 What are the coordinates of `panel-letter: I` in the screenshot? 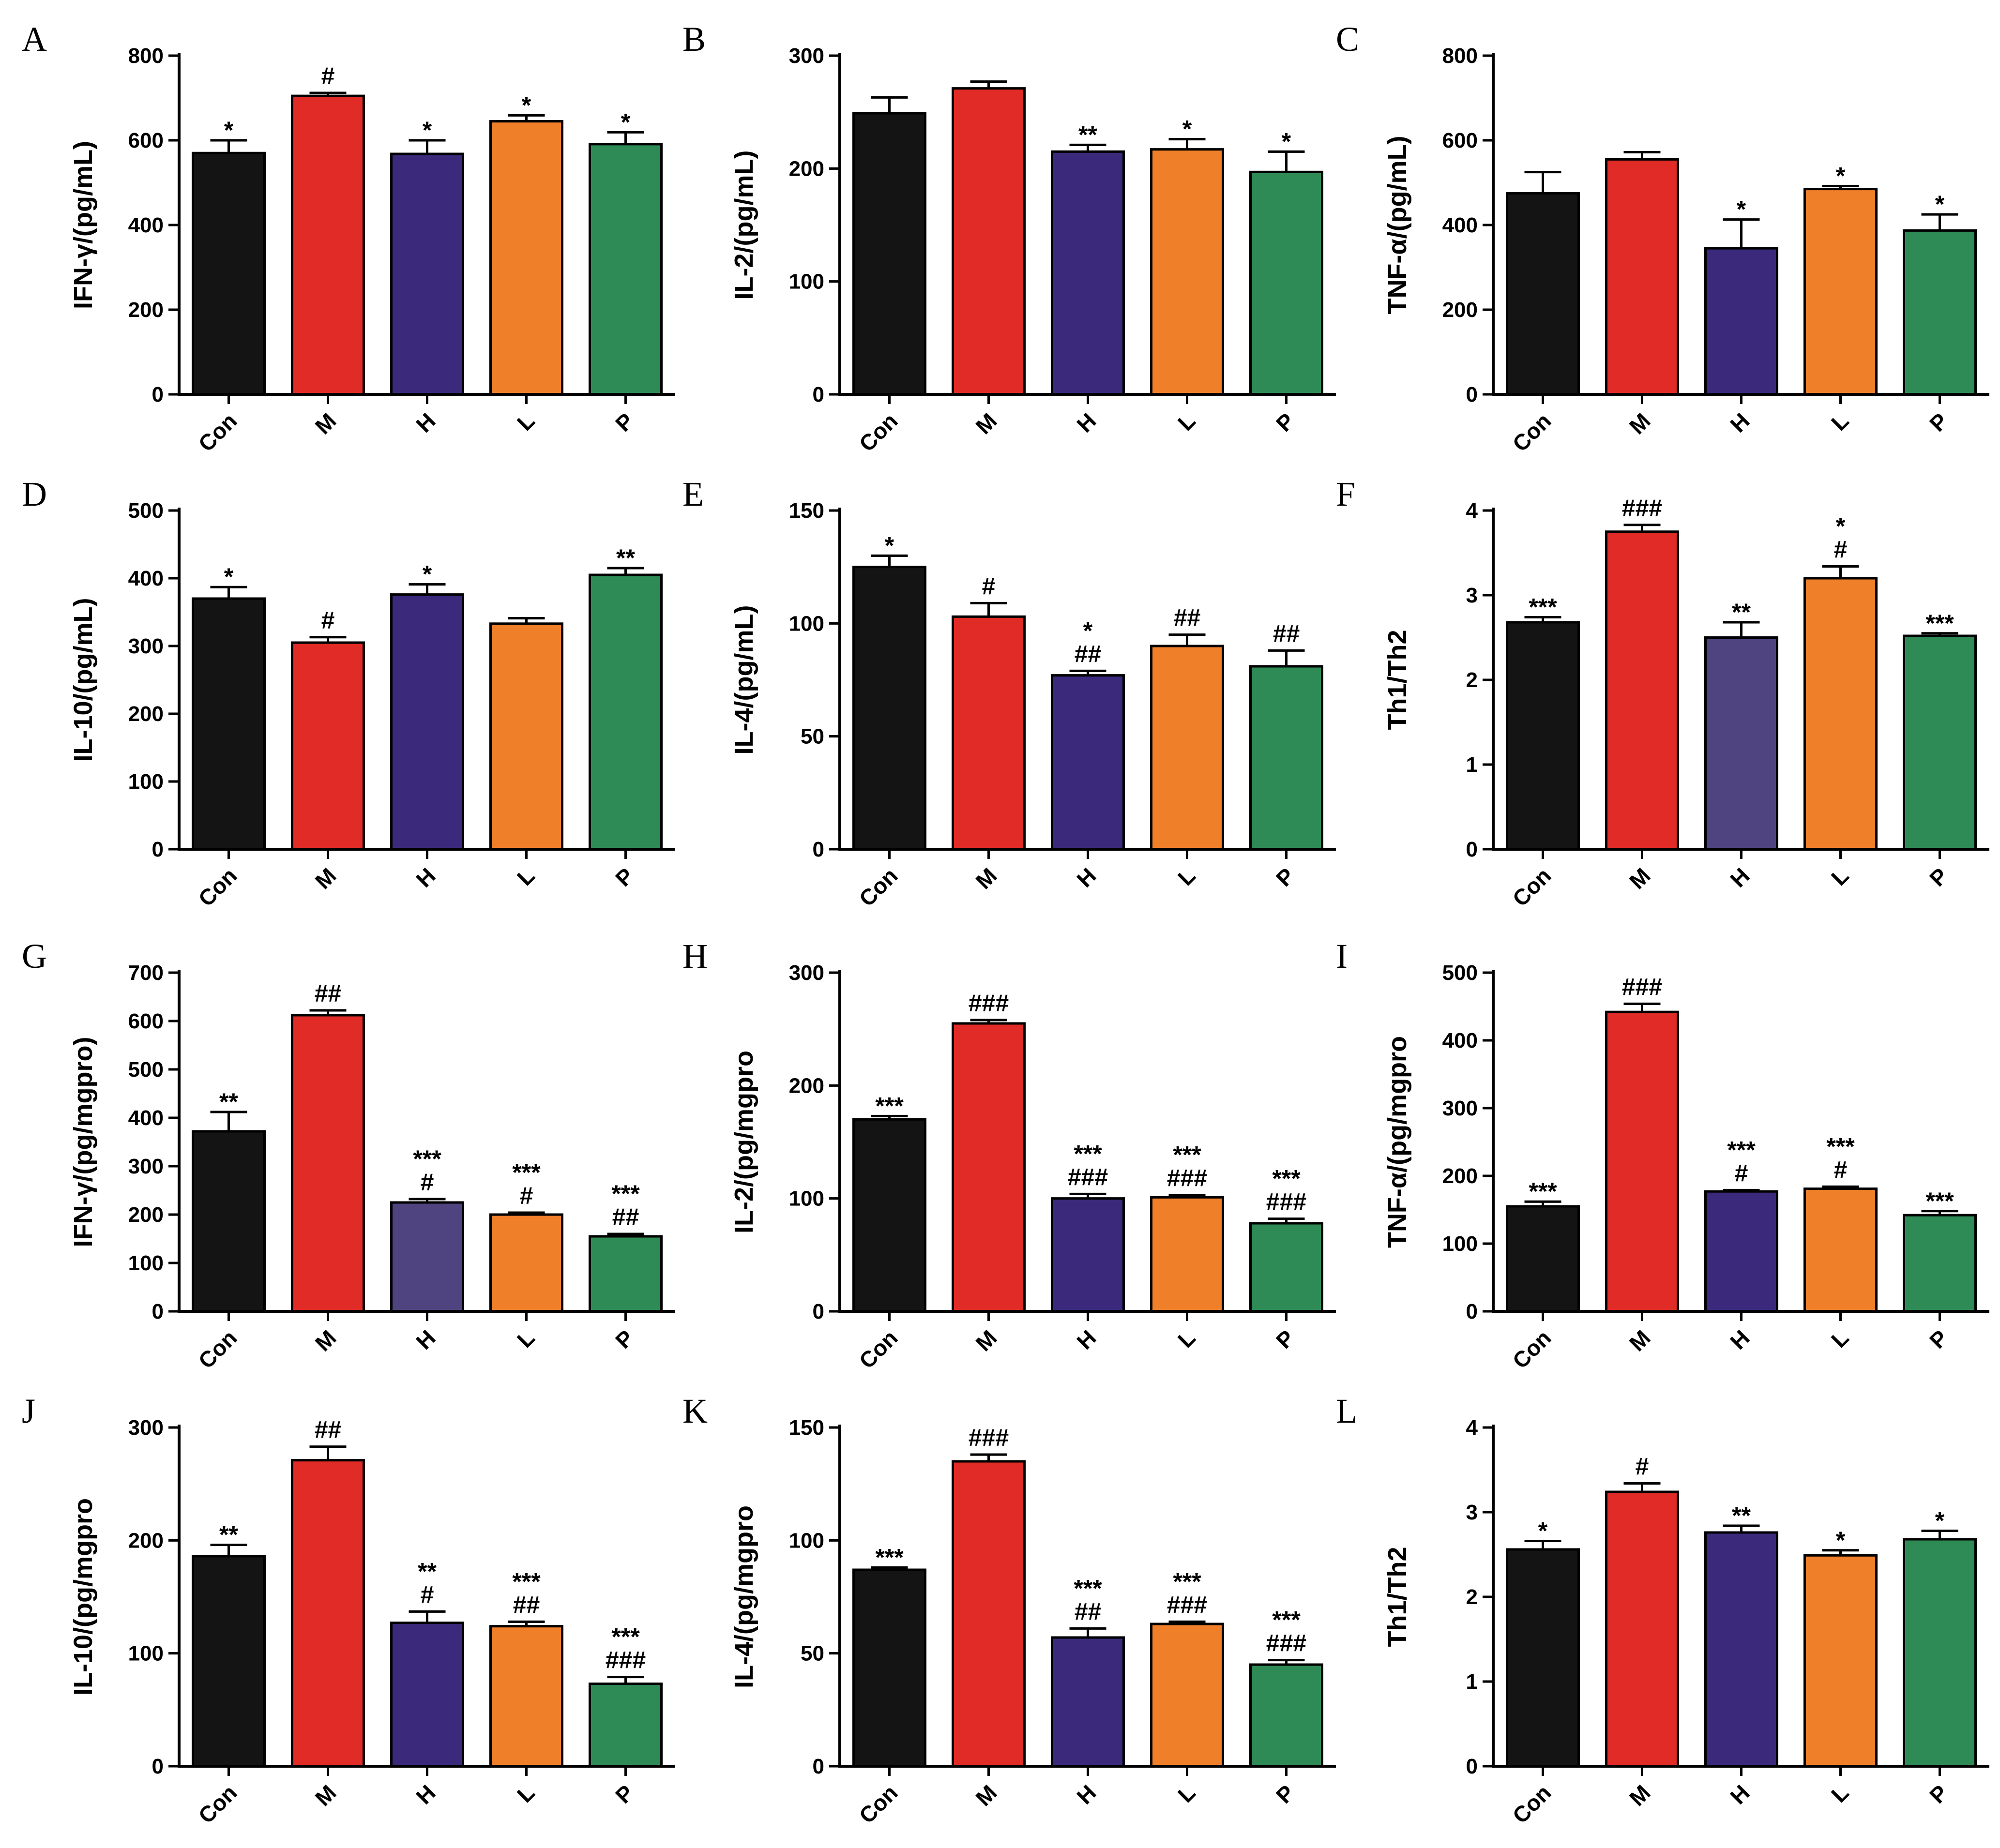 It's located at (1342, 956).